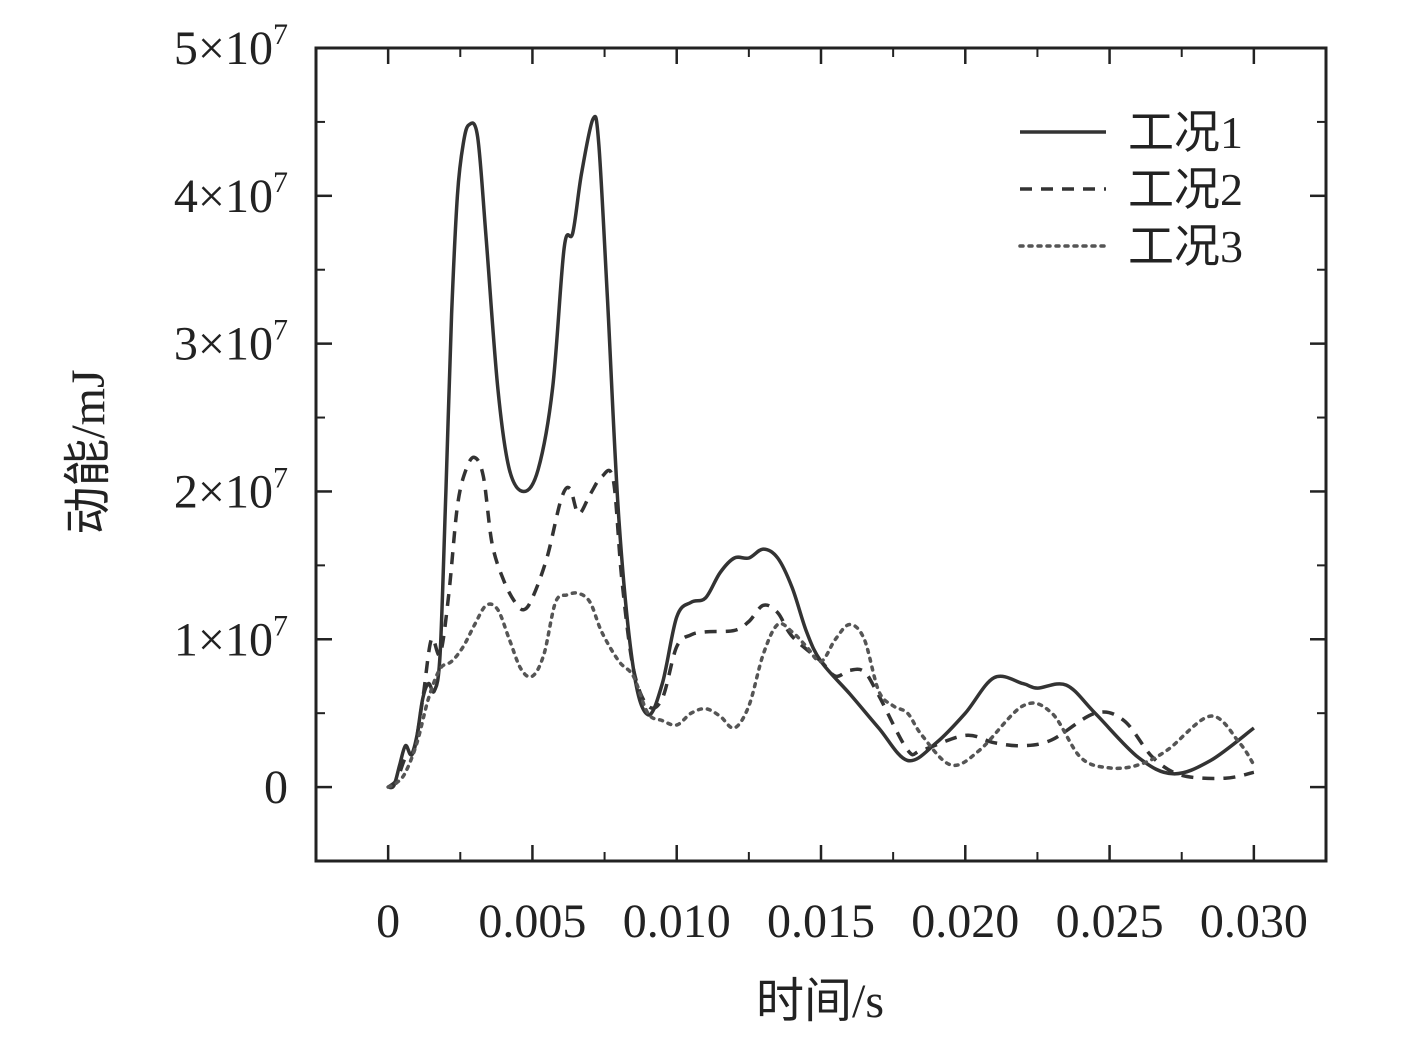  I want to click on legend-label-3: 工况3, so click(1185, 246).